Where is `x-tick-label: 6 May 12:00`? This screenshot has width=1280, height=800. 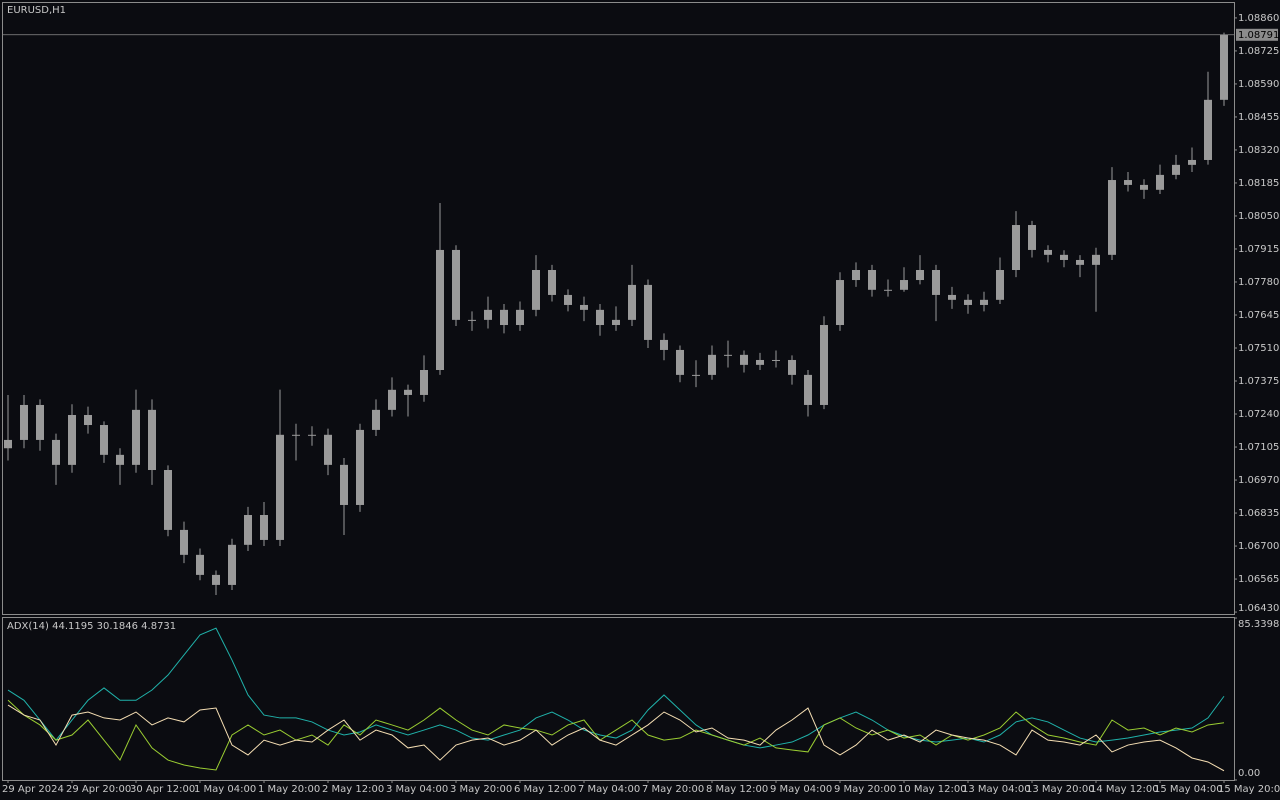
x-tick-label: 6 May 12:00 is located at coordinates (545, 789).